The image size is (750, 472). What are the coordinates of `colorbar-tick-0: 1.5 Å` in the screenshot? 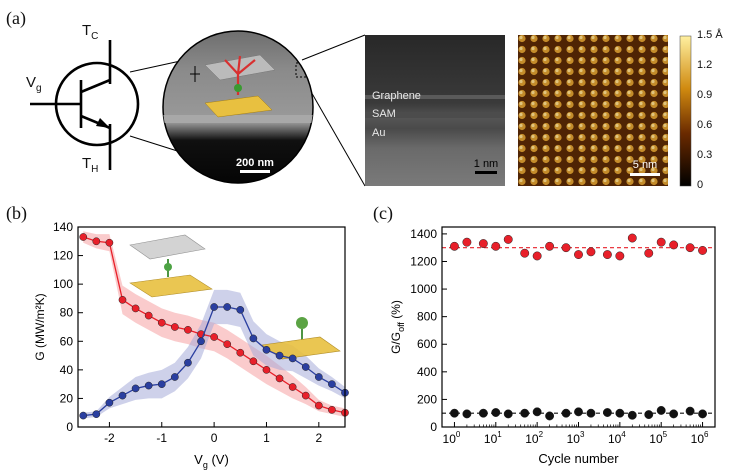 It's located at (710, 35).